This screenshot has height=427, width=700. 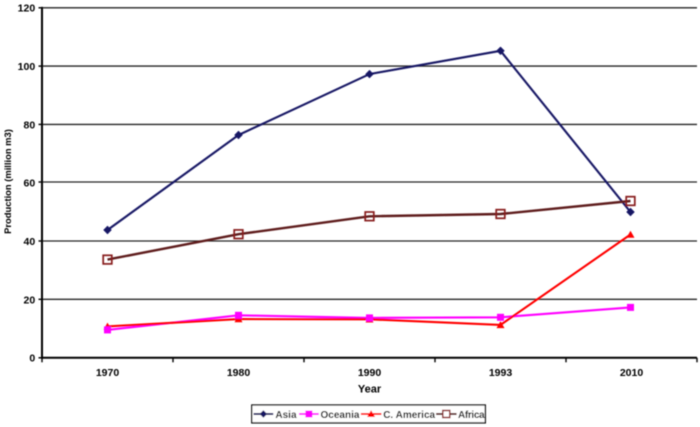 I want to click on svg-text: 1990, so click(x=370, y=373).